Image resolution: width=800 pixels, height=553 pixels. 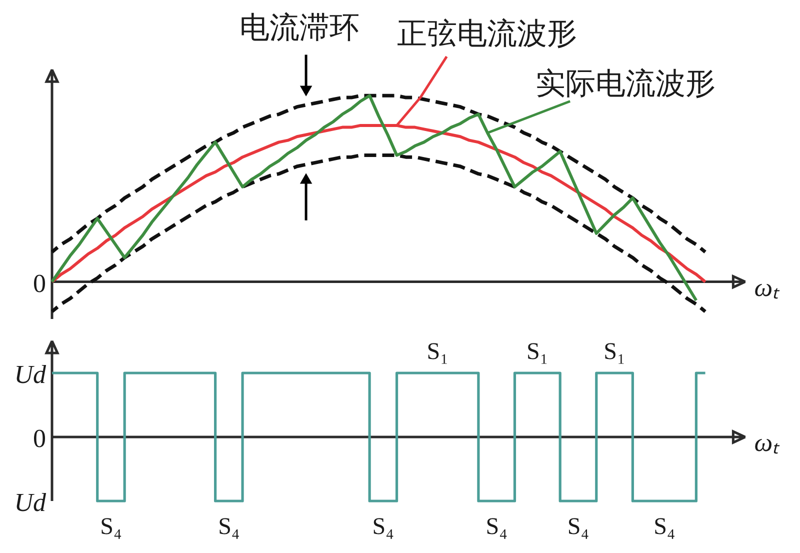 What do you see at coordinates (486, 33) in the screenshot?
I see `text: 正弦电流波形` at bounding box center [486, 33].